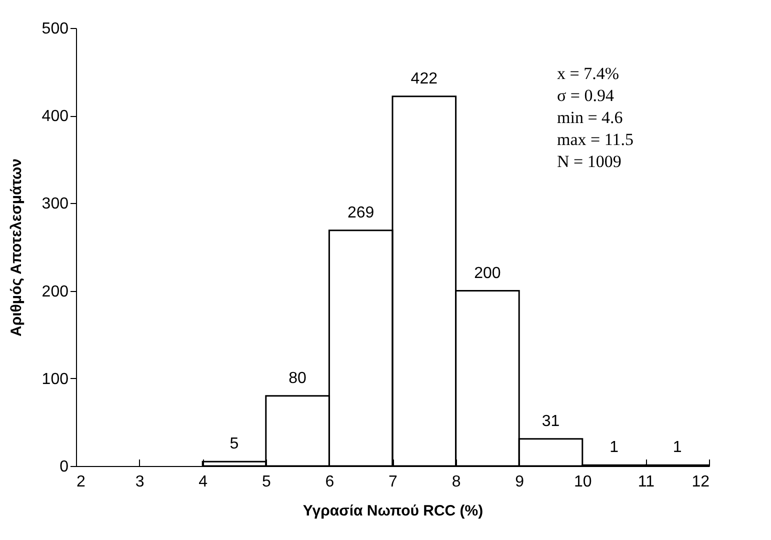  Describe the element at coordinates (361, 213) in the screenshot. I see `data-label: 269` at that location.